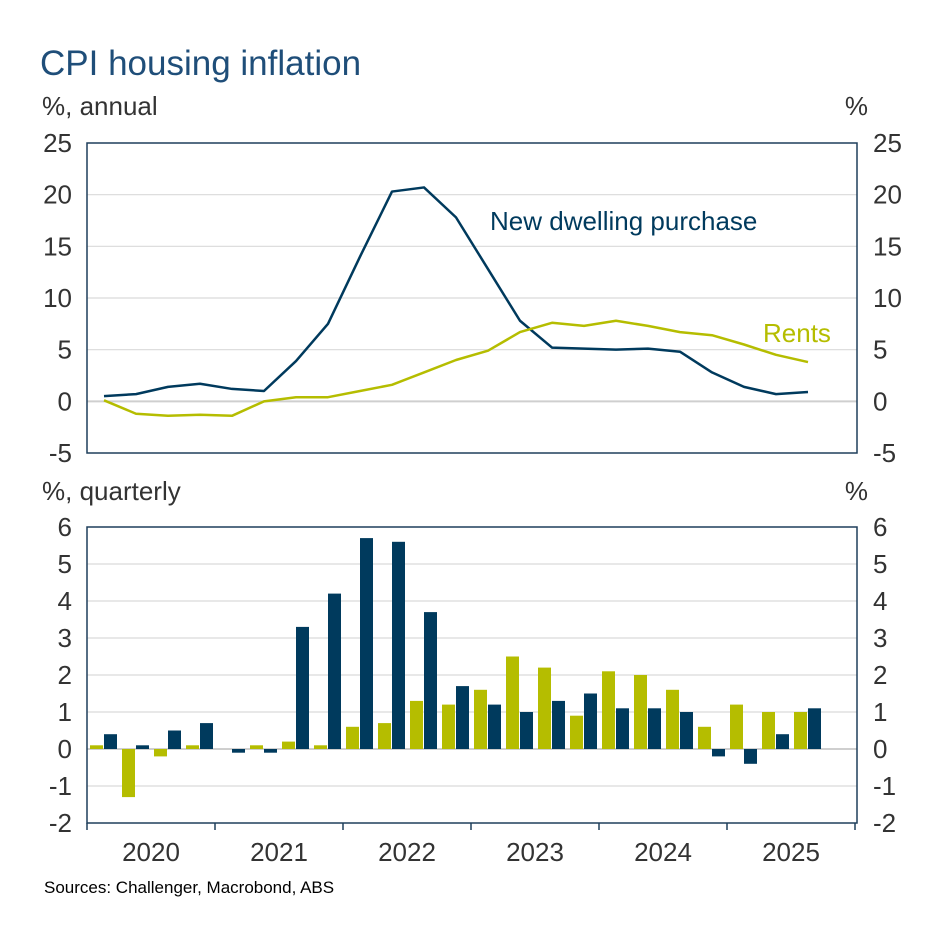  I want to click on top-ytick-left: 15, so click(57, 246).